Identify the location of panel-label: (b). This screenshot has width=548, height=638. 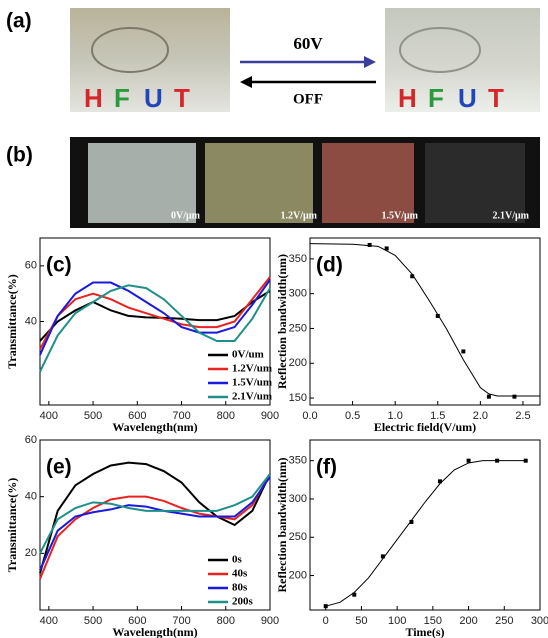
(19, 155).